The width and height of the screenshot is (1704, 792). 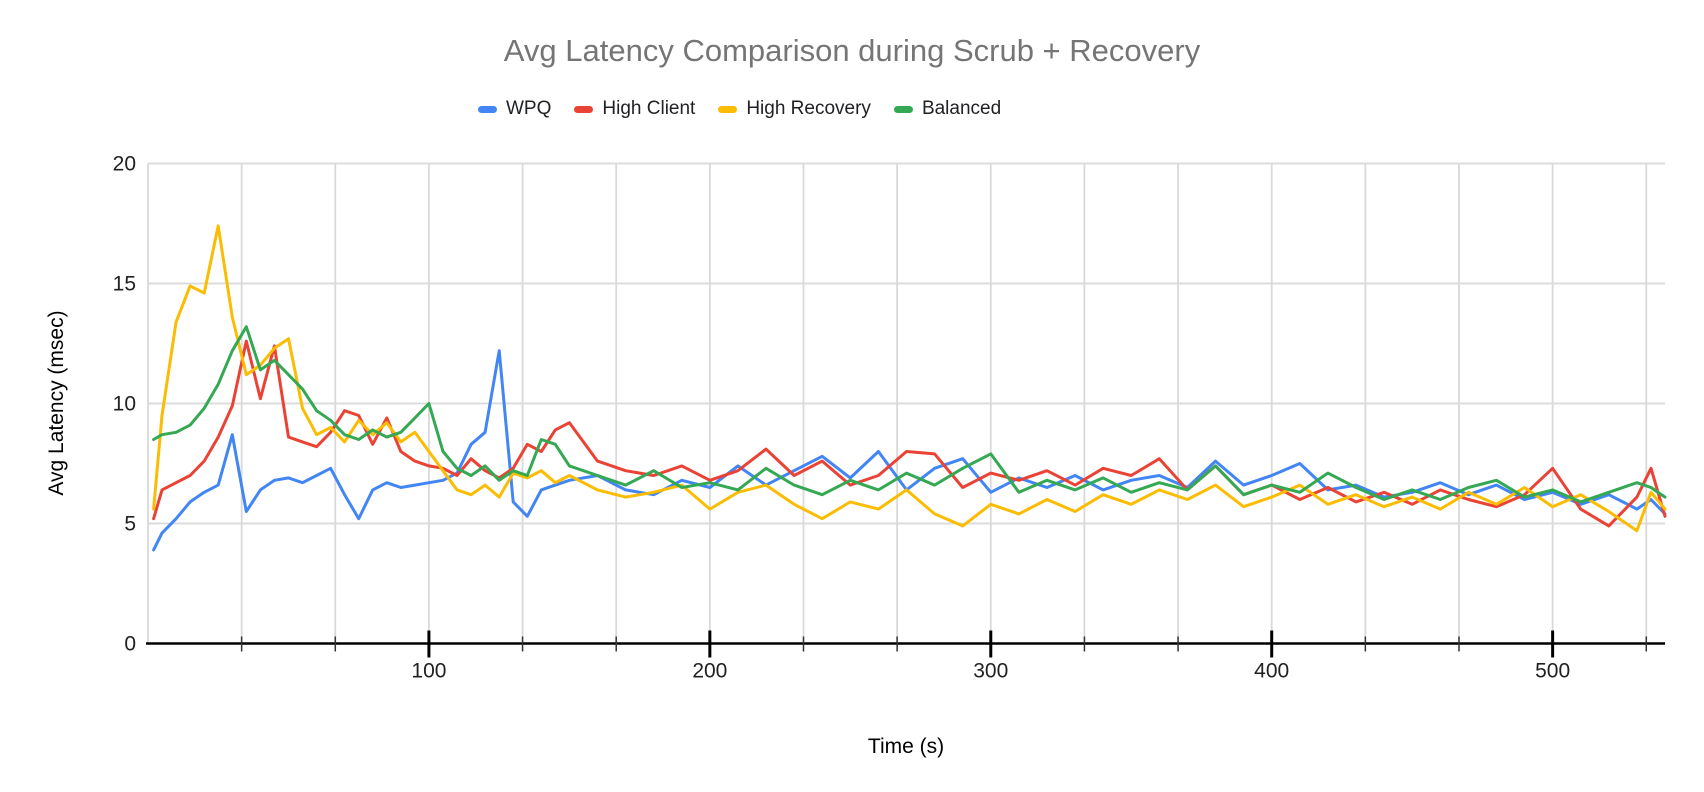 I want to click on legend-item-wpq: WPQ, so click(x=514, y=109).